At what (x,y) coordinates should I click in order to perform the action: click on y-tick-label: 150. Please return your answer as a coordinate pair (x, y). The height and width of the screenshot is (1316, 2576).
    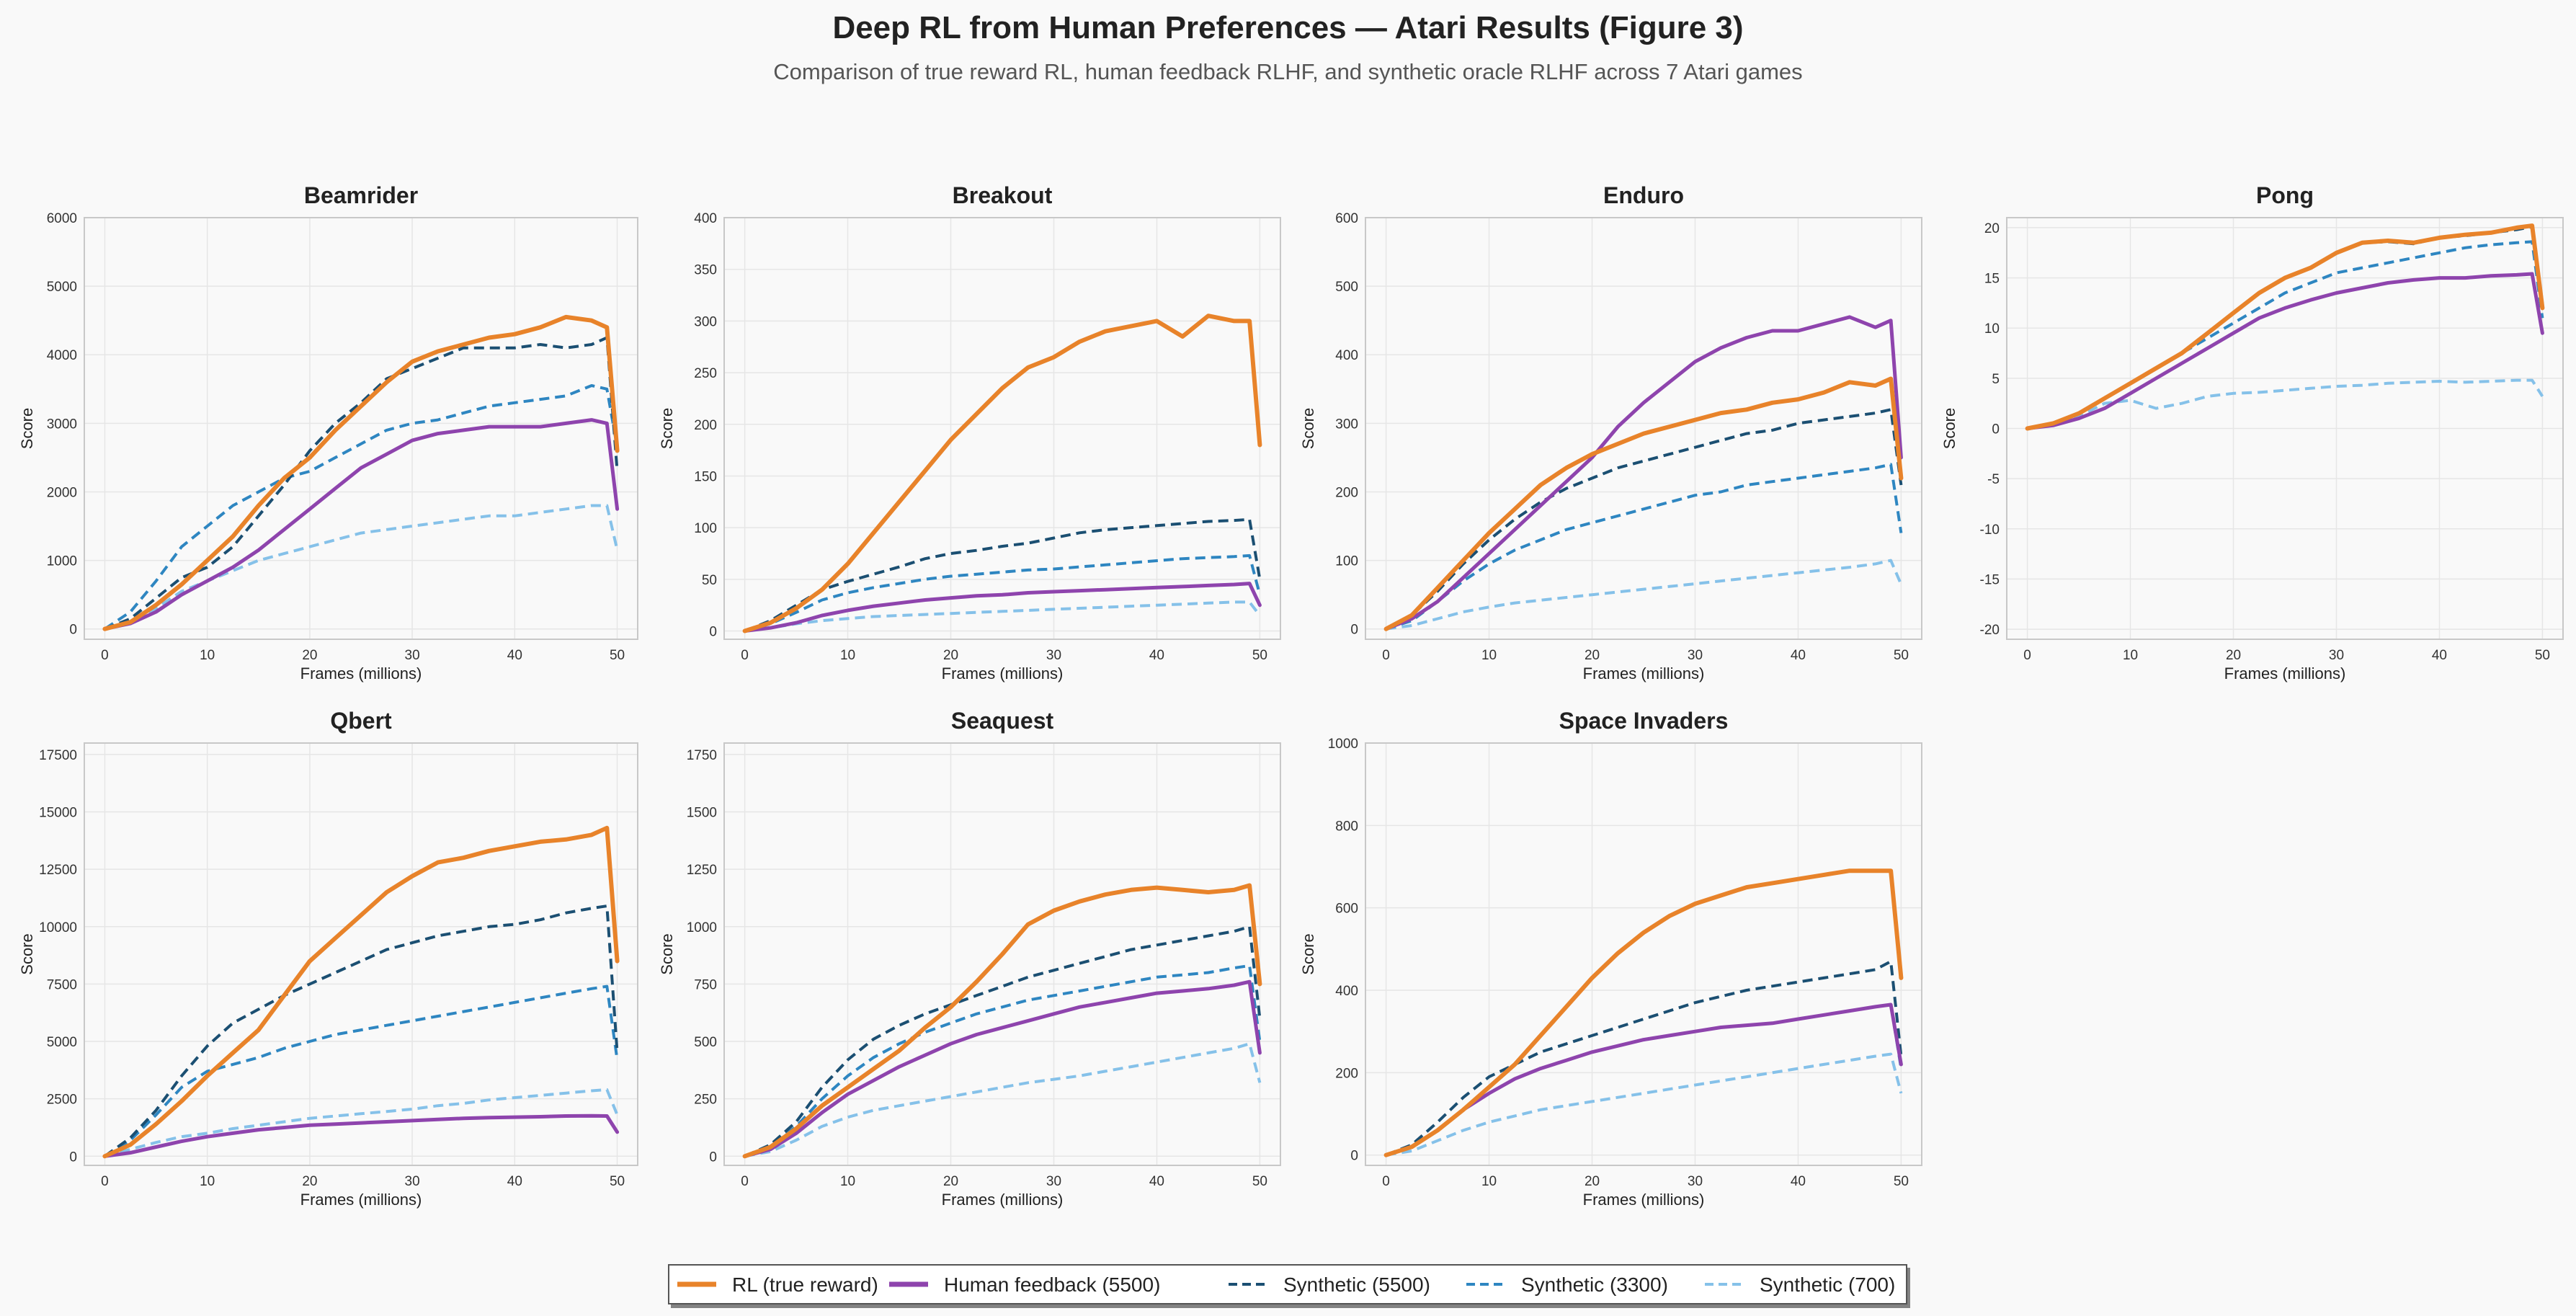
    Looking at the image, I should click on (705, 476).